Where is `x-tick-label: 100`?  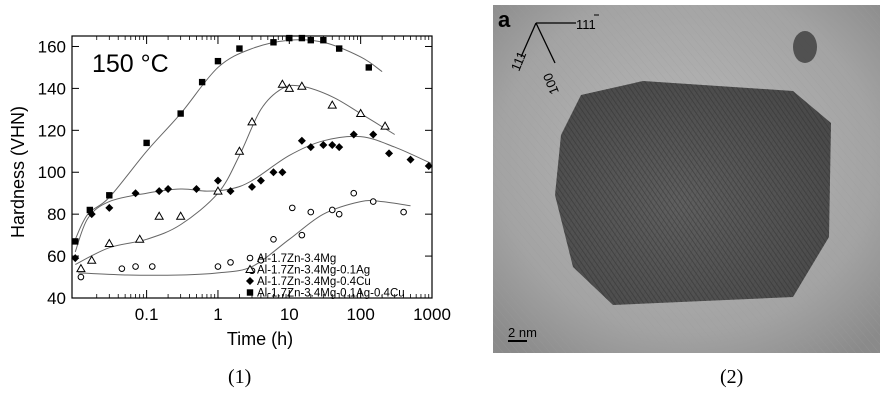 x-tick-label: 100 is located at coordinates (360, 314).